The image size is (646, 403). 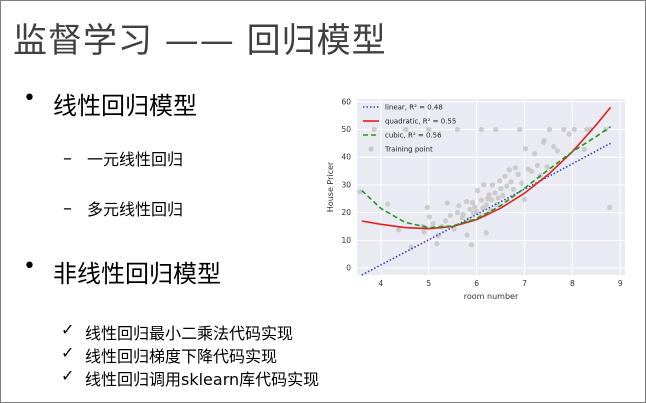 I want to click on bullet-linear-regression: 线性回归模型, so click(x=125, y=106).